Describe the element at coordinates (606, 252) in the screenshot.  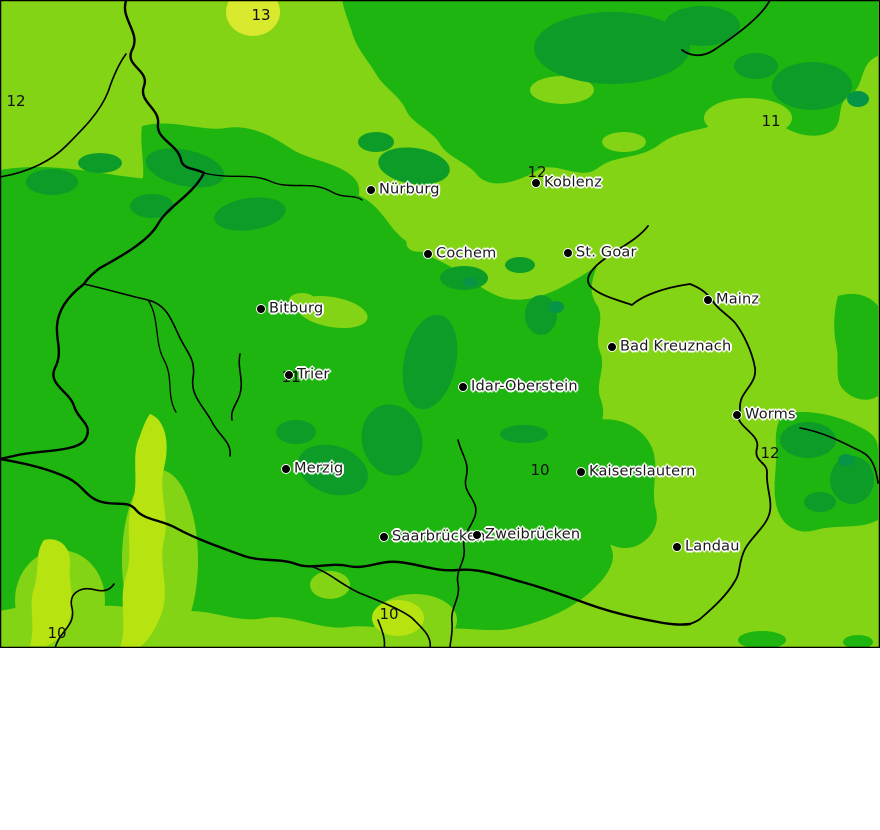
I see `city-label: St. Goar` at that location.